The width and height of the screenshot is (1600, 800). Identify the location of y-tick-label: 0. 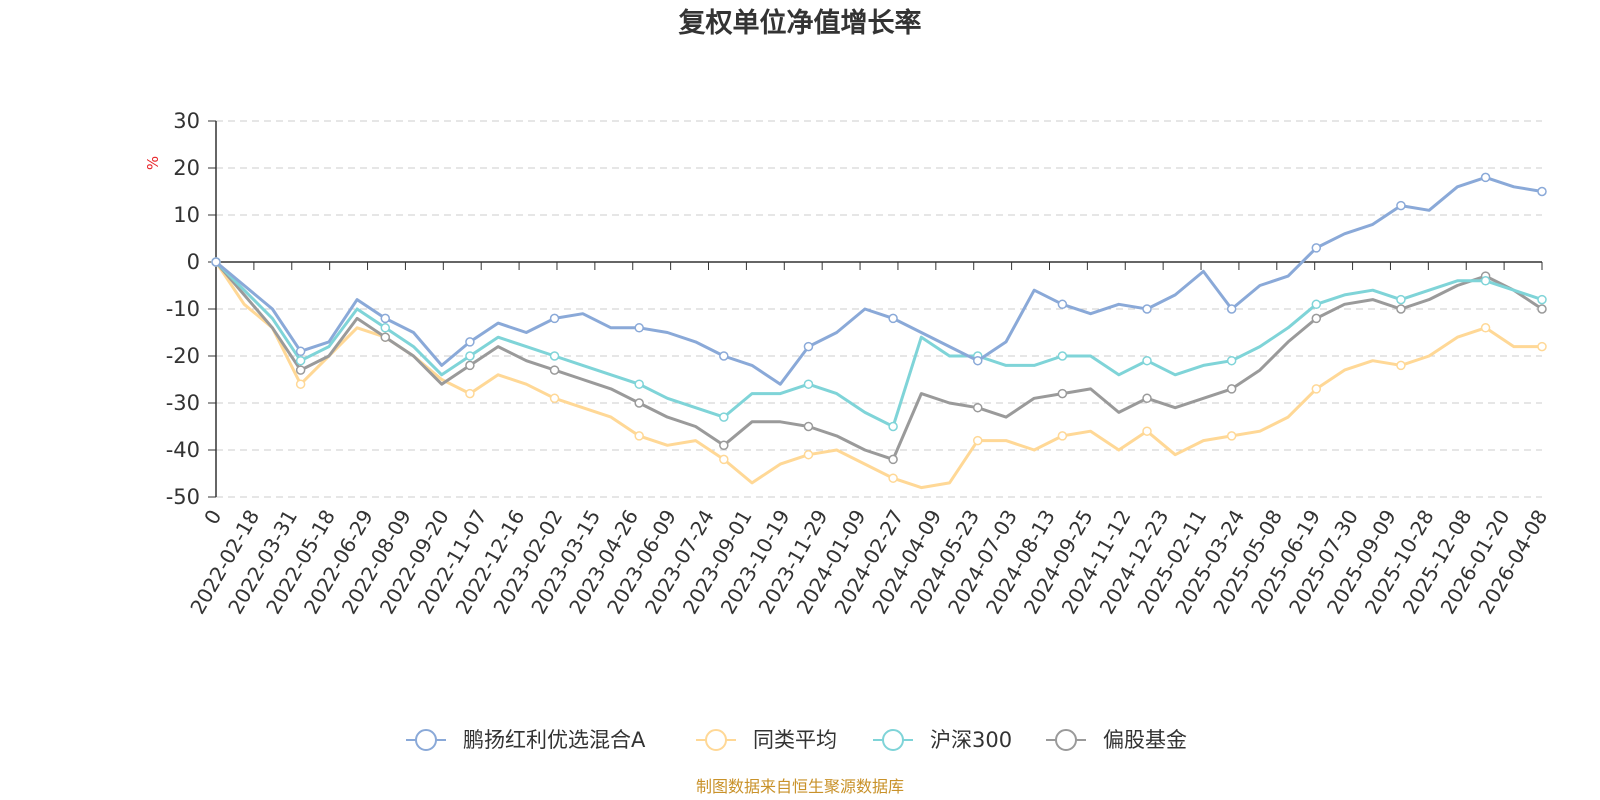
(193, 262).